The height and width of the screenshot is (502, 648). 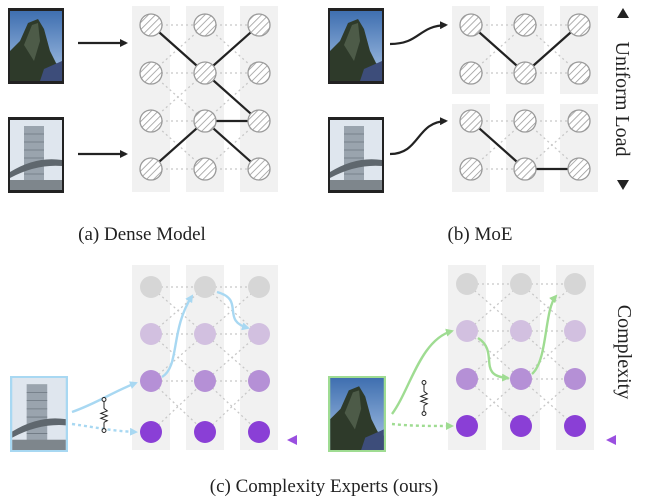 What do you see at coordinates (623, 13) in the screenshot?
I see `arrow-up-icon` at bounding box center [623, 13].